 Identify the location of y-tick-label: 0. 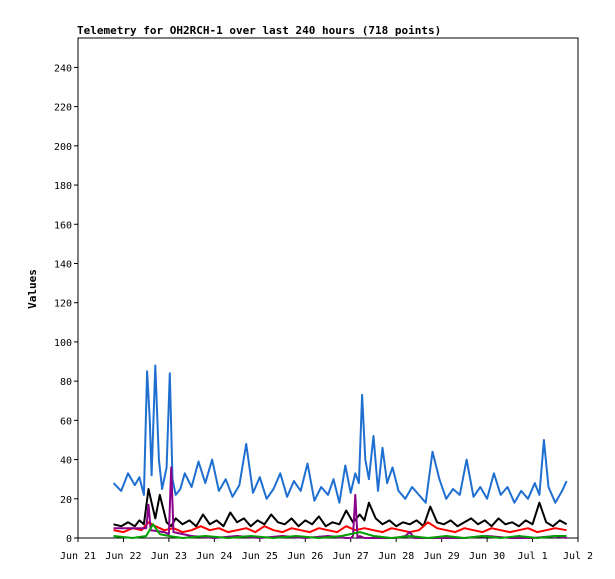
(69, 539).